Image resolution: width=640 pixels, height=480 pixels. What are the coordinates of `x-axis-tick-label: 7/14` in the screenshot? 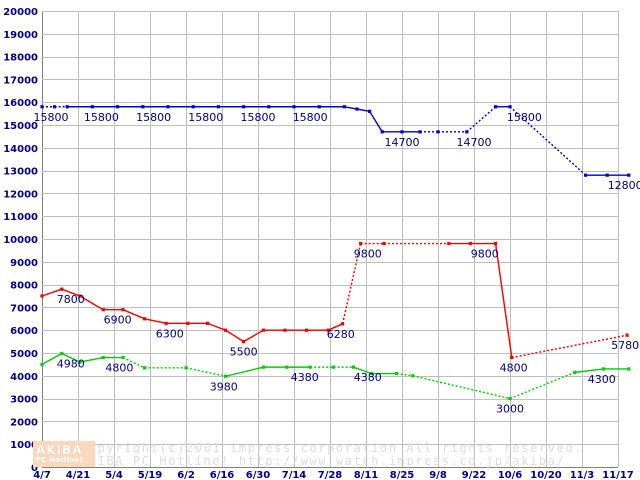 It's located at (294, 475).